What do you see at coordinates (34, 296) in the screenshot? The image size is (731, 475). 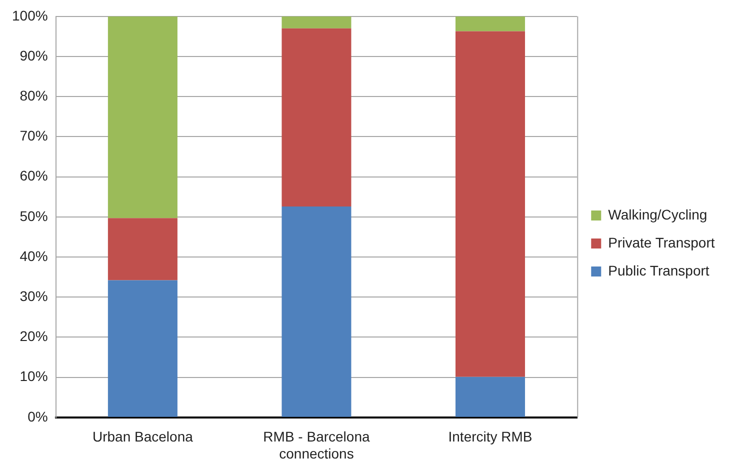 I see `y-tick-label: 30%` at bounding box center [34, 296].